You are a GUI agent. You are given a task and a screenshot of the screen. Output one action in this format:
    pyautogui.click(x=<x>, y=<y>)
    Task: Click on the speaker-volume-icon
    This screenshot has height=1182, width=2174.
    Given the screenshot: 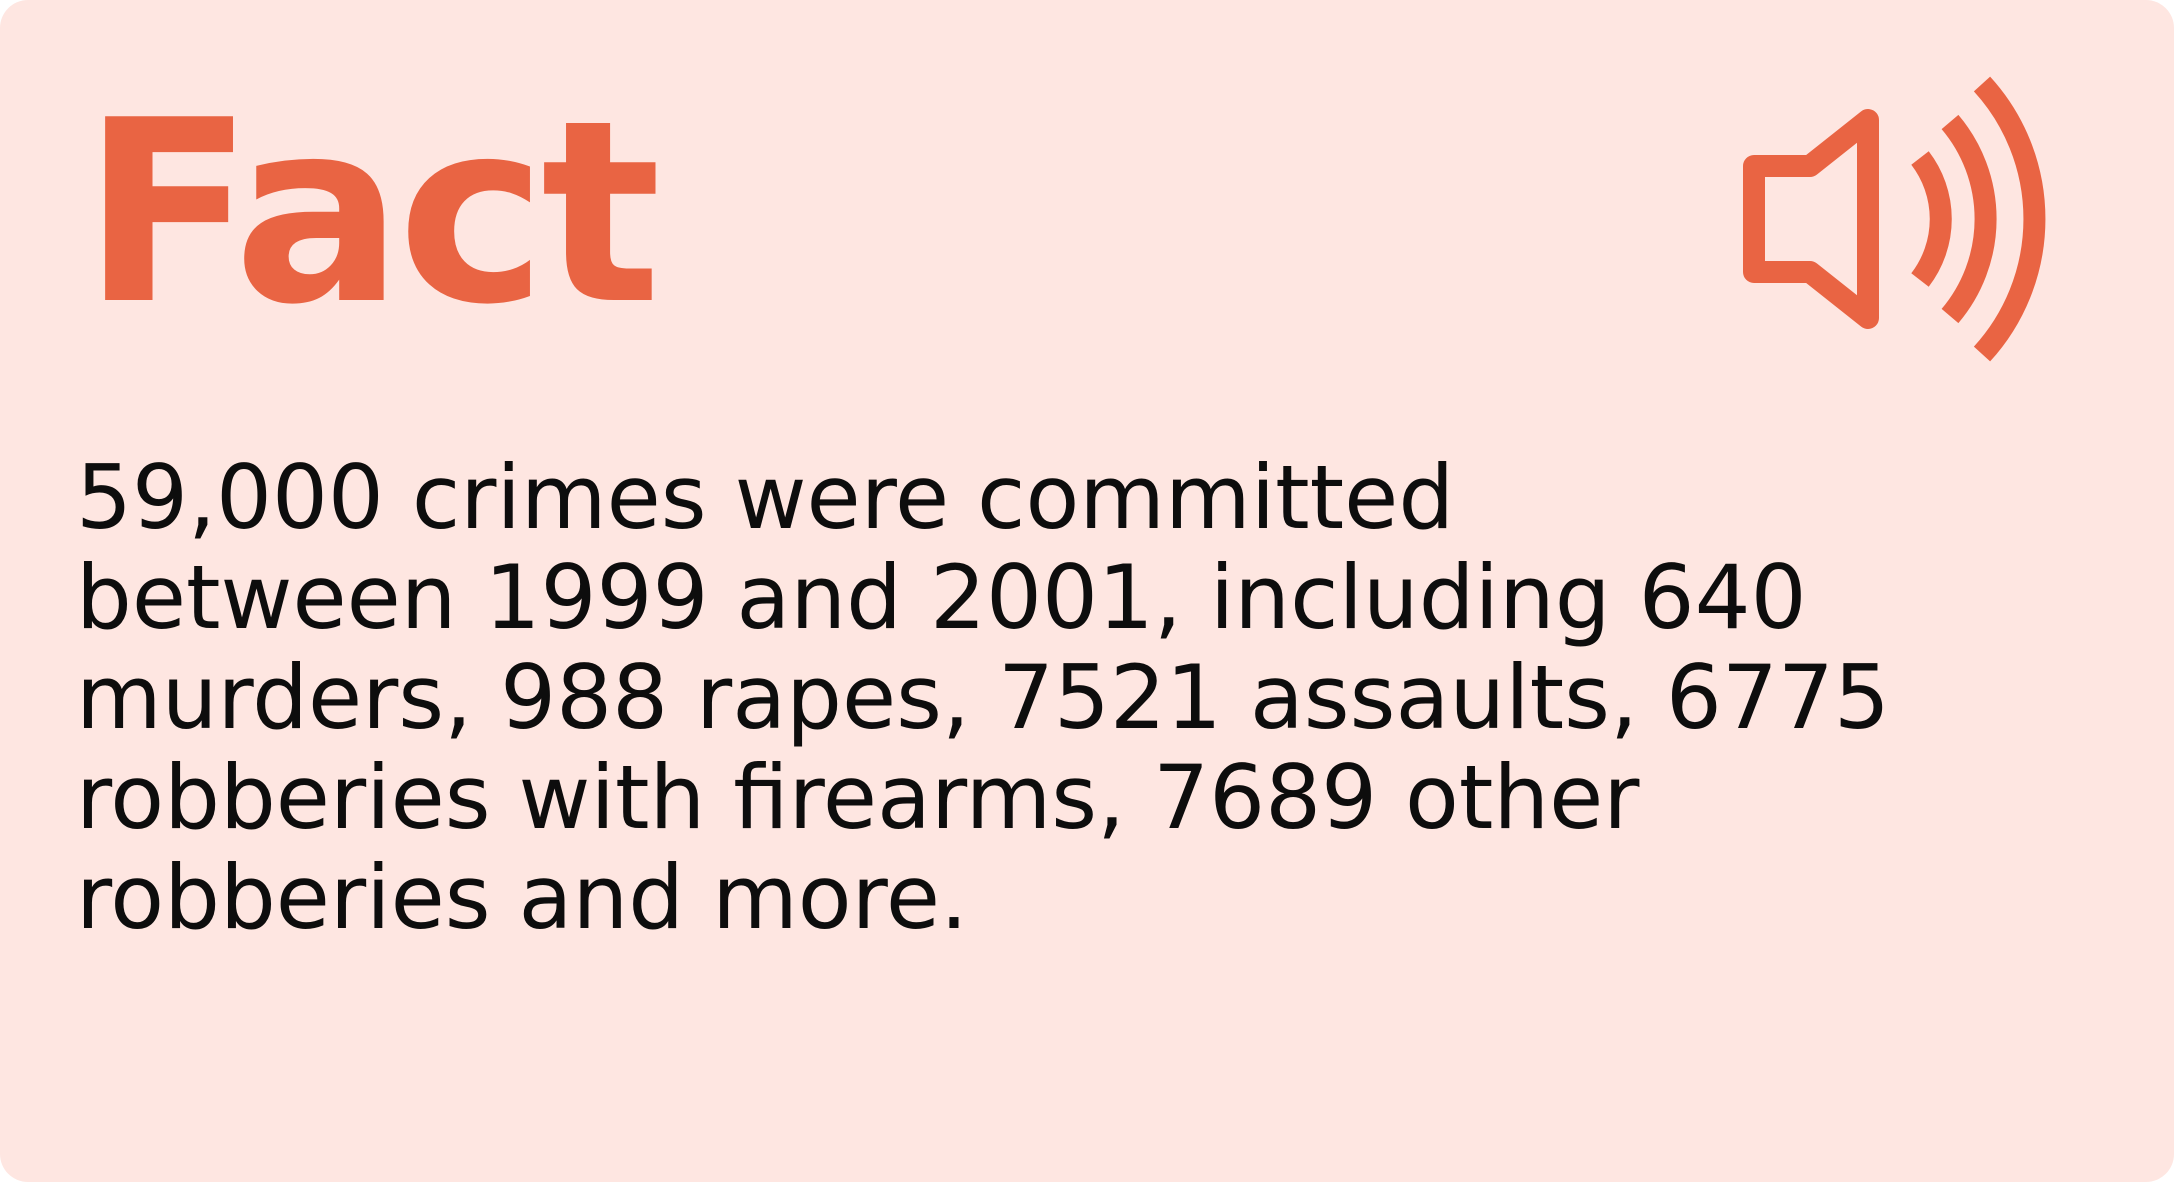 What is the action you would take?
    pyautogui.click(x=1894, y=219)
    